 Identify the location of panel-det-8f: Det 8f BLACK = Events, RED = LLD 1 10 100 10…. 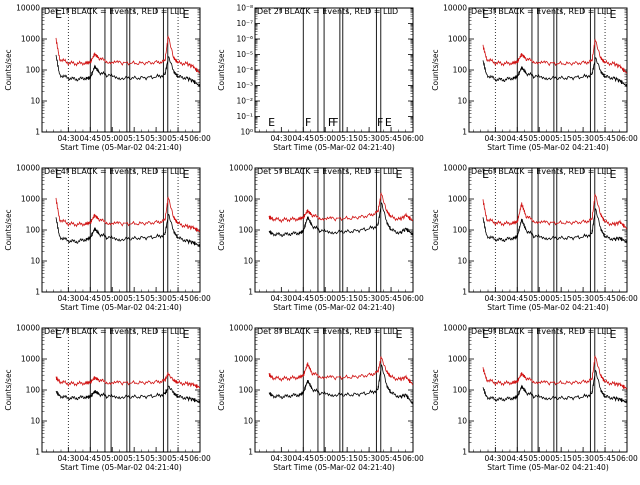
(320, 398).